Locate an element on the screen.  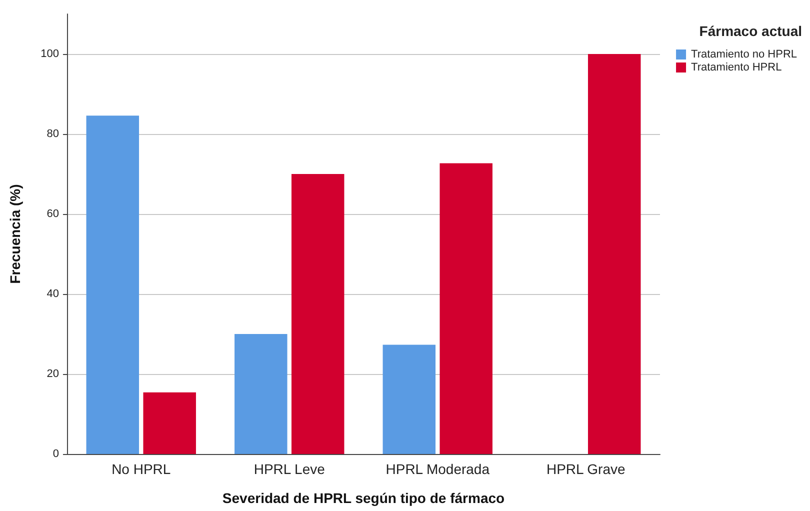
x-tick-label: HPRL Moderada is located at coordinates (438, 469).